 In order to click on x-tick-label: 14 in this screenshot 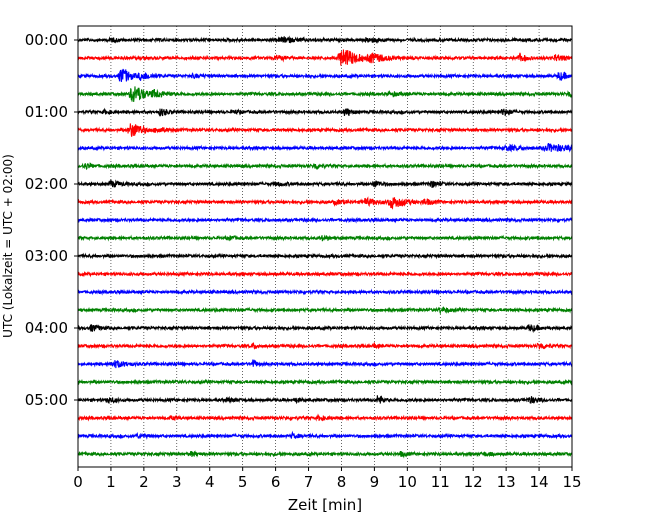, I will do `click(539, 482)`.